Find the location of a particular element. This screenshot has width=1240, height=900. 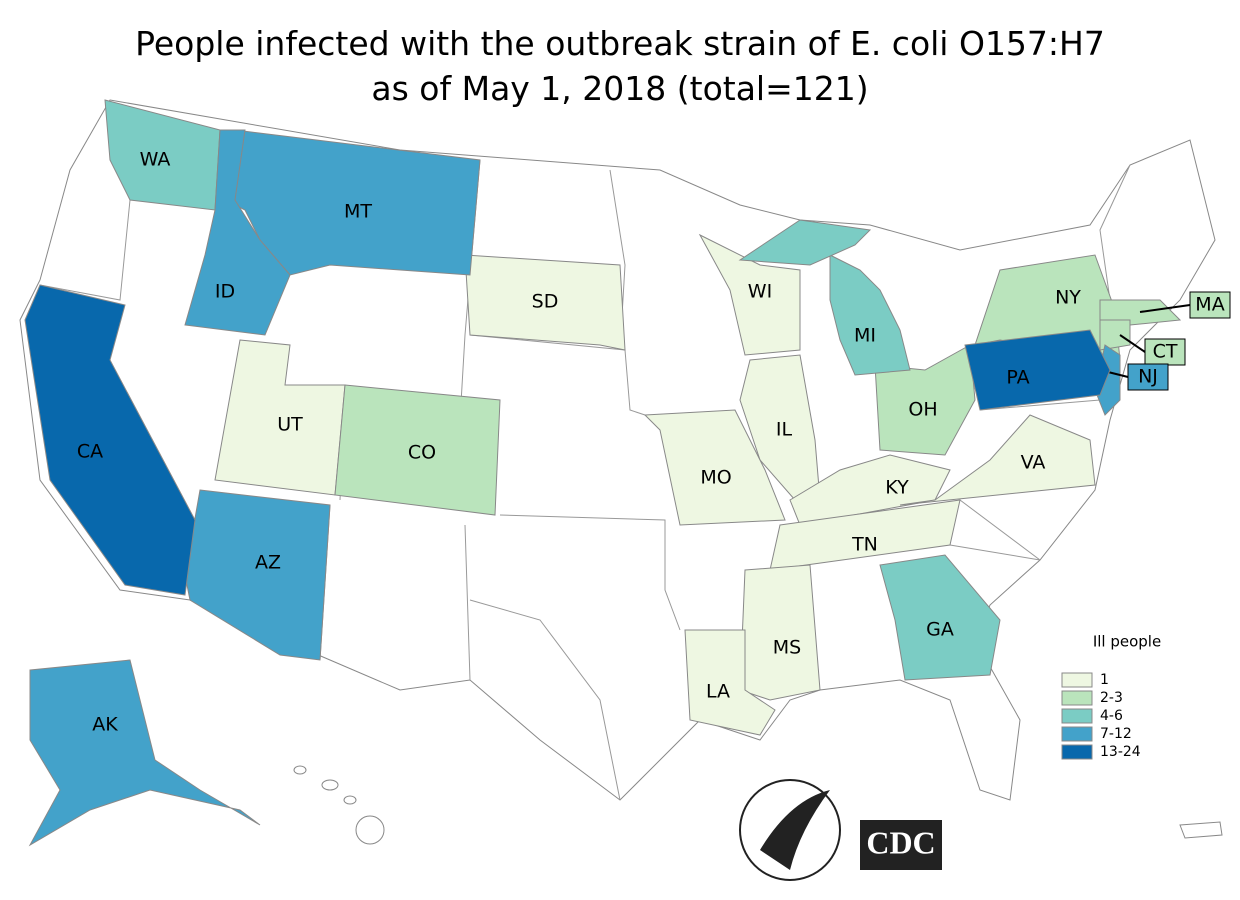

state-label: WI is located at coordinates (760, 292).